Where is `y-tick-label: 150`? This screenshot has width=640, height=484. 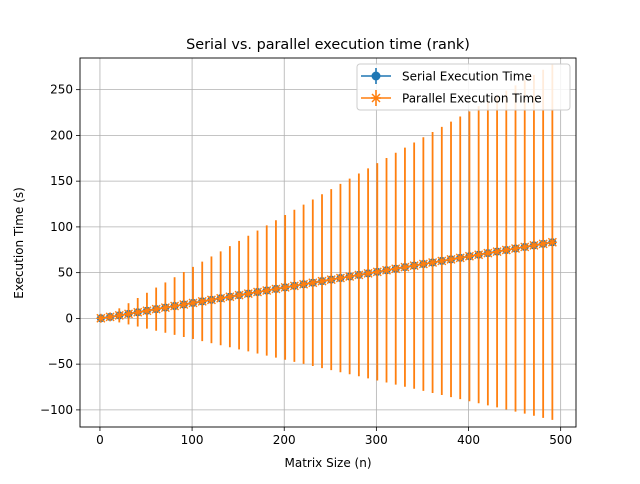
y-tick-label: 150 is located at coordinates (61, 181).